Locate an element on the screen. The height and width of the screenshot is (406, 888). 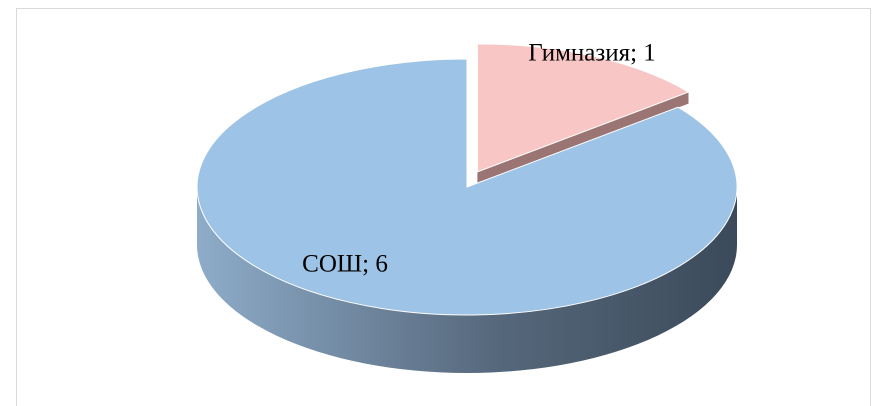
slice is located at coordinates (583, 108).